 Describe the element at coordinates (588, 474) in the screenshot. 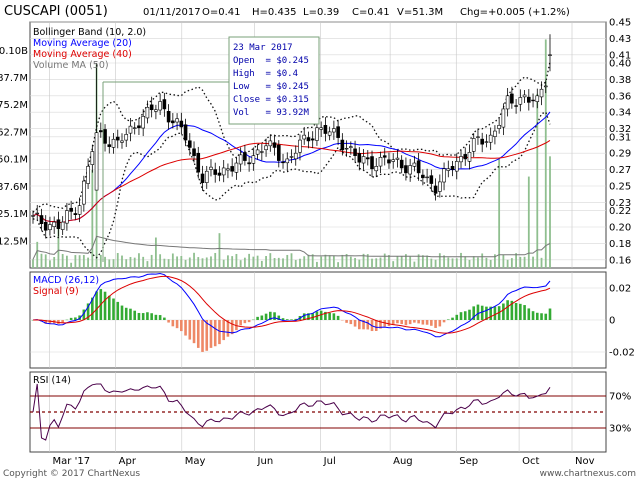

I see `footer-website: www.chartnexus.com` at that location.